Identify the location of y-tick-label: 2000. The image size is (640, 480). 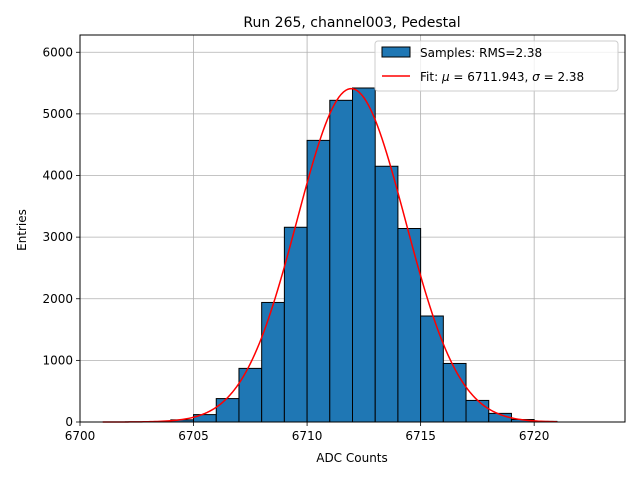
(57, 299).